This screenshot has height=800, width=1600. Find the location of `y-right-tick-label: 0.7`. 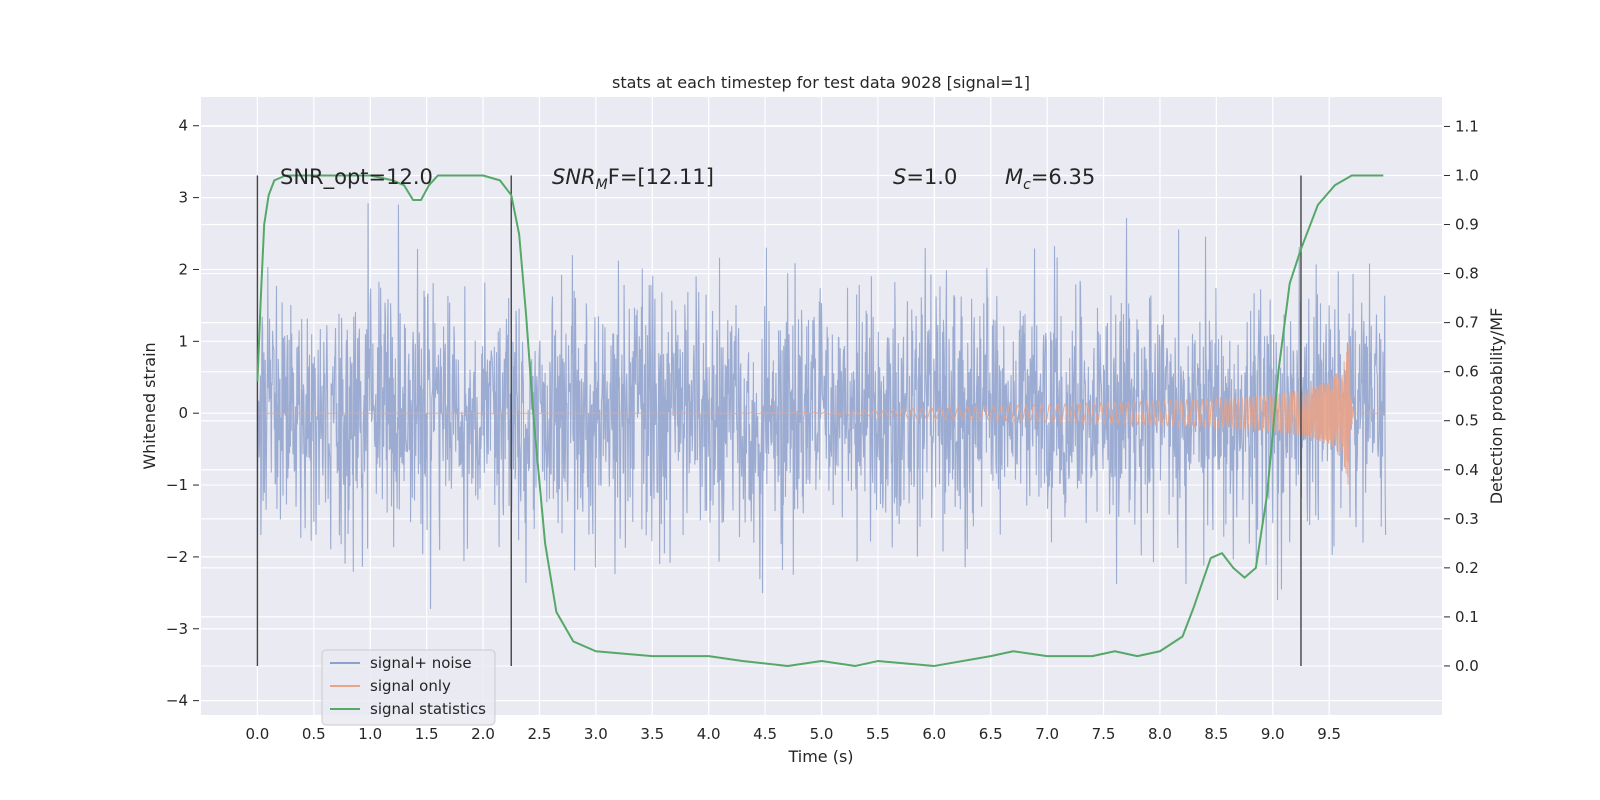

y-right-tick-label: 0.7 is located at coordinates (1467, 323).